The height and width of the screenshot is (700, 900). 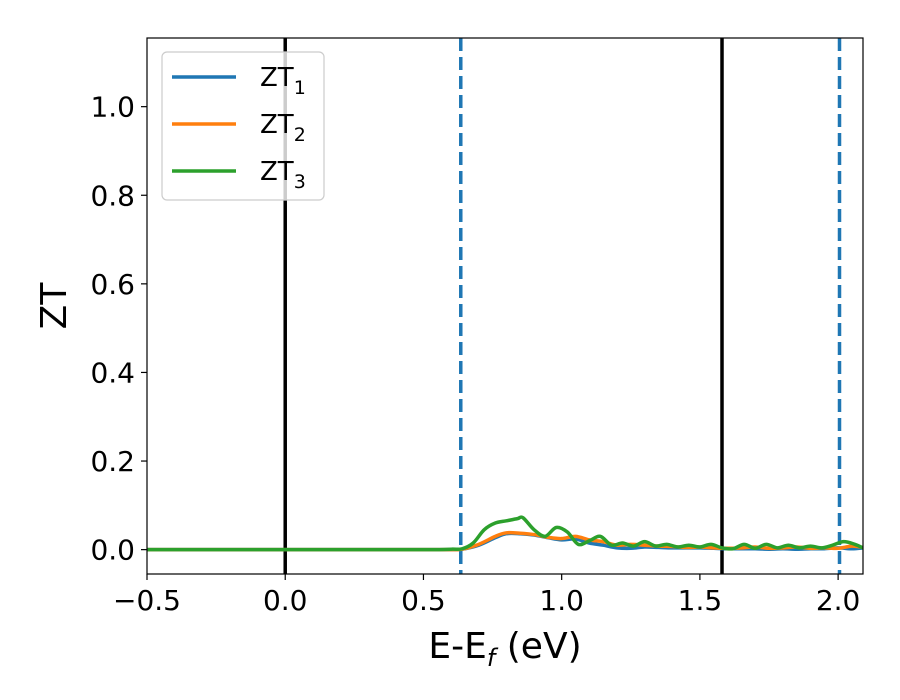 What do you see at coordinates (283, 175) in the screenshot?
I see `legend-label-3: ZT3` at bounding box center [283, 175].